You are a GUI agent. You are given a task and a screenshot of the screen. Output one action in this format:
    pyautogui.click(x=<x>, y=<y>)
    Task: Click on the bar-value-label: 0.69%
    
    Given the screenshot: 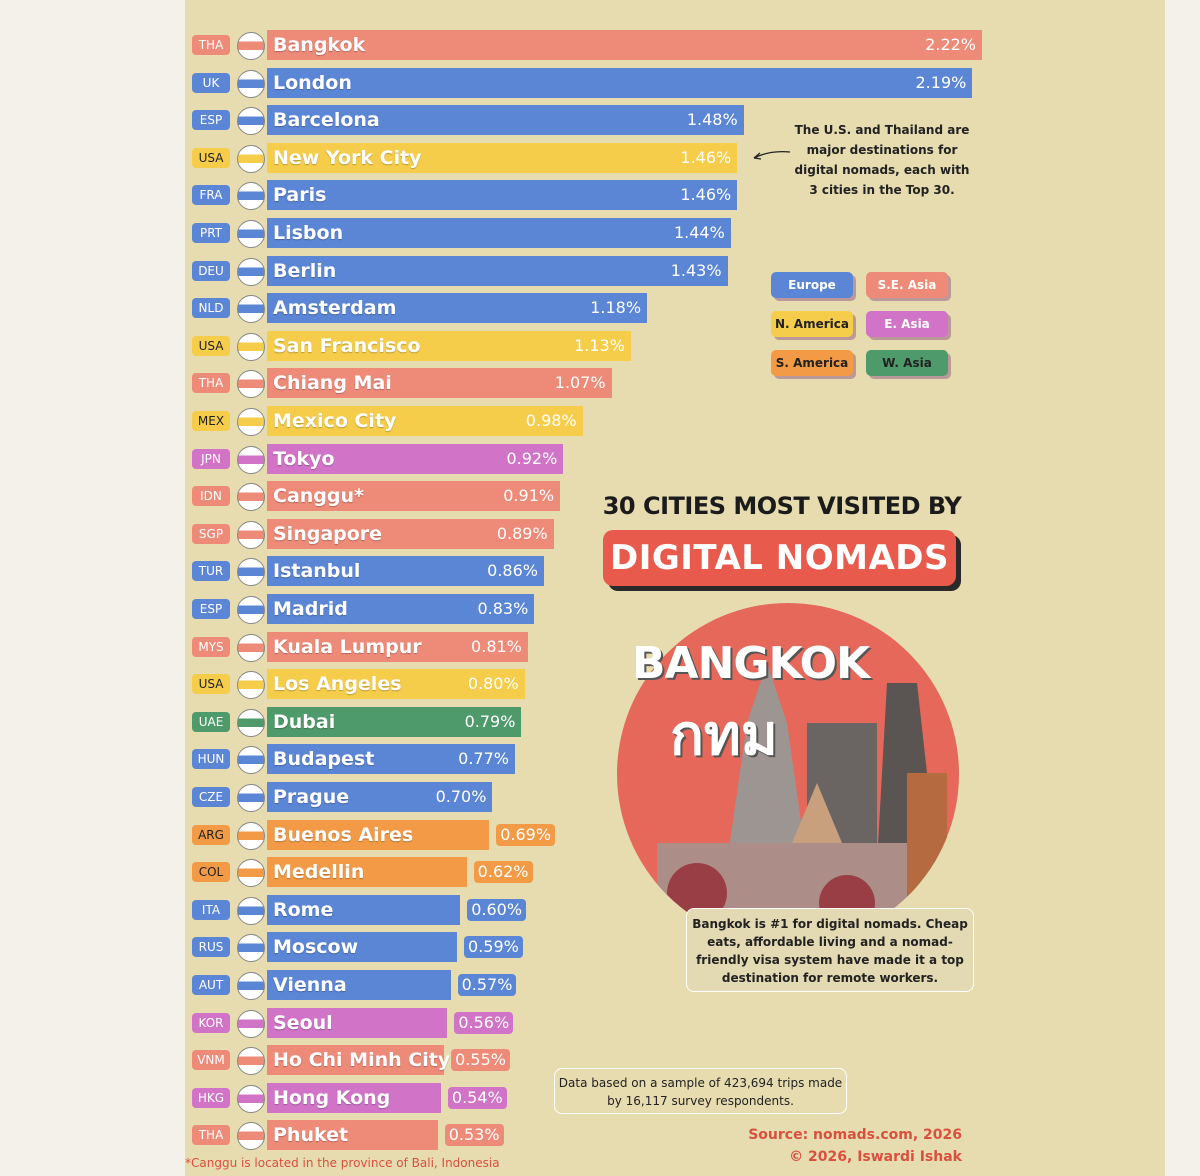 What is the action you would take?
    pyautogui.click(x=526, y=834)
    